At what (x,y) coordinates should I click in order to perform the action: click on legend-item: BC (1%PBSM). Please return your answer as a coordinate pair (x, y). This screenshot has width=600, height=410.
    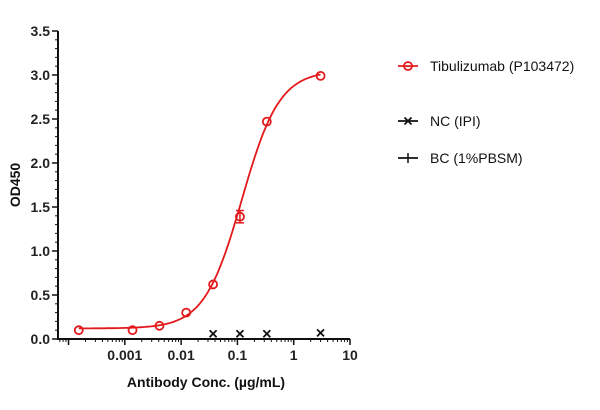
    Looking at the image, I should click on (460, 158).